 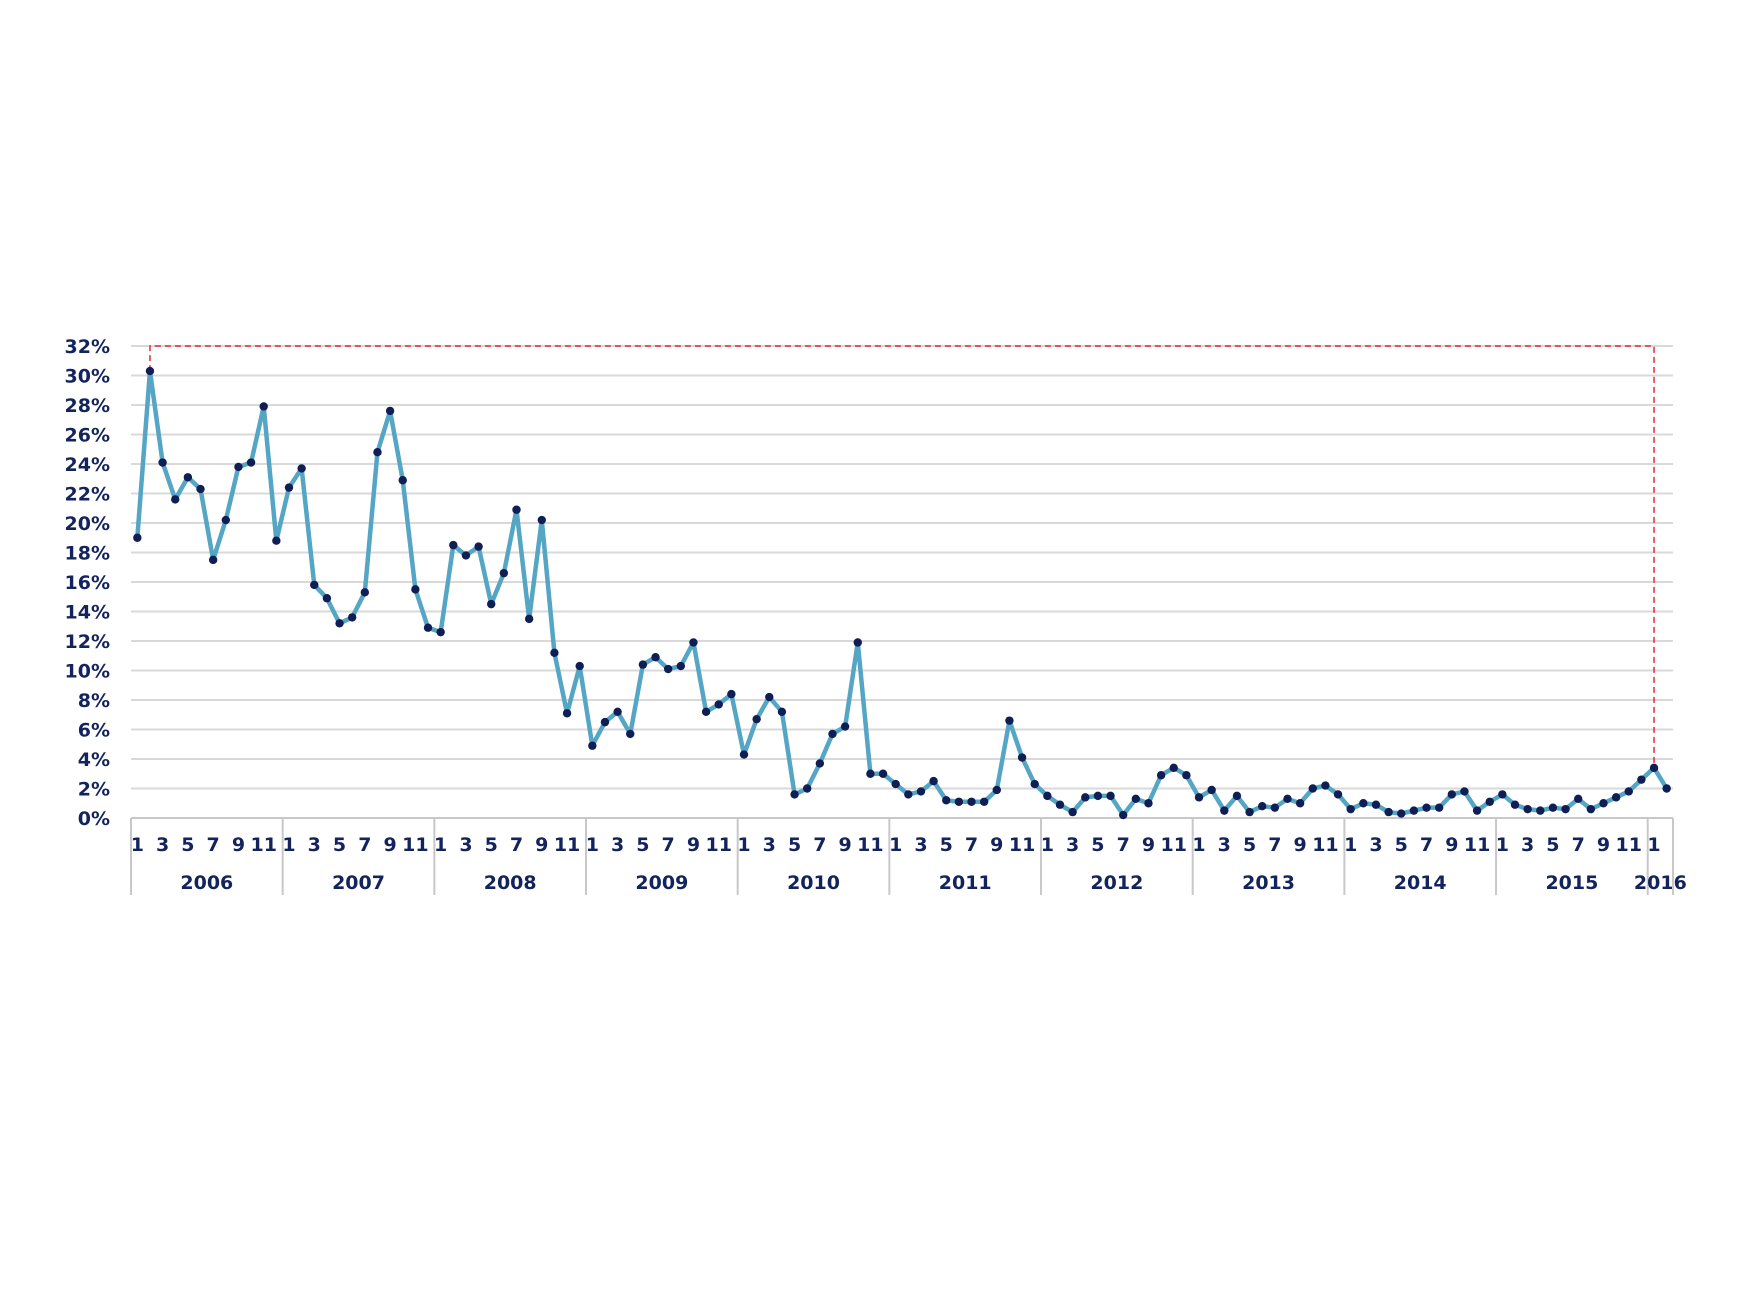 What do you see at coordinates (510, 883) in the screenshot?
I see `year-label: 2008` at bounding box center [510, 883].